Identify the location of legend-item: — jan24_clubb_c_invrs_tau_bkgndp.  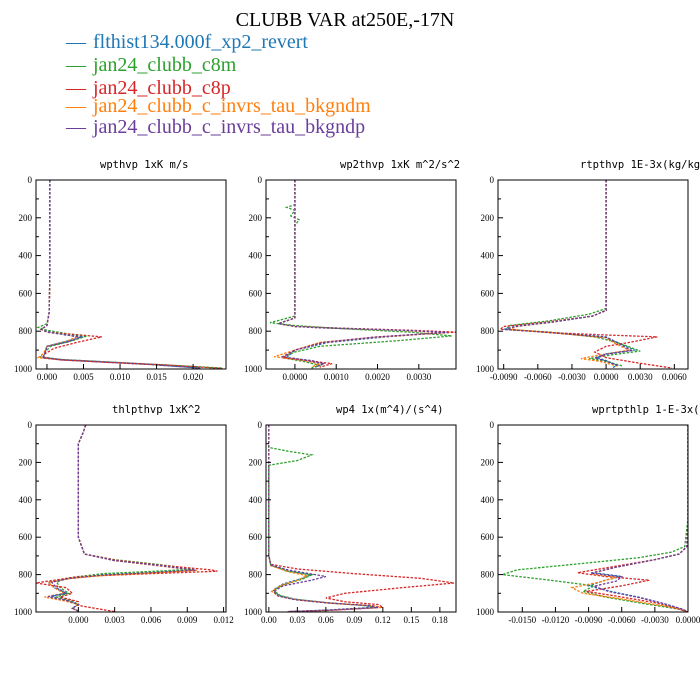
(215, 127).